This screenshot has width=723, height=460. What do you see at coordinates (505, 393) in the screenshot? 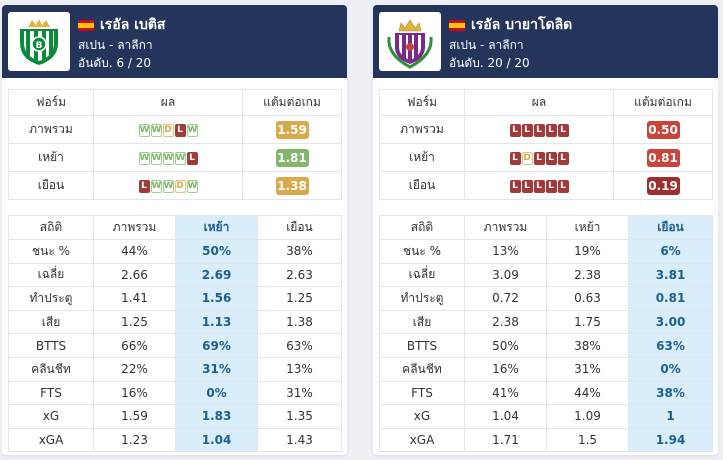
I see `stats-value: 41%` at bounding box center [505, 393].